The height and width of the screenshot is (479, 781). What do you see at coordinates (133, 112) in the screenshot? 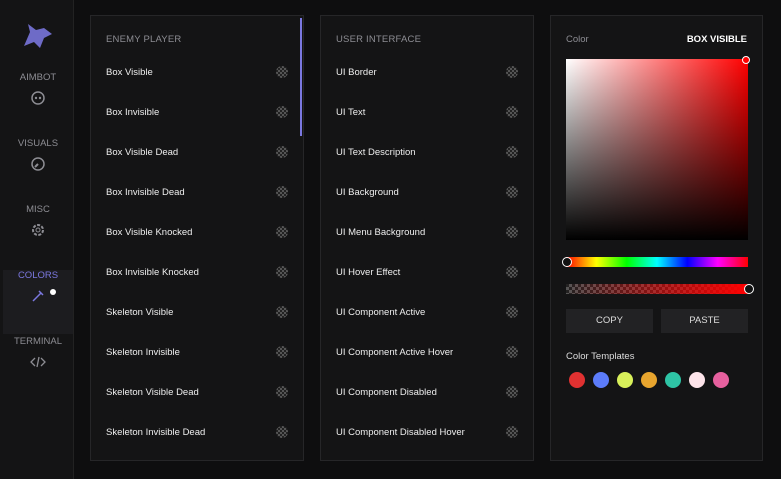
I see `row-label: Box Invisible` at bounding box center [133, 112].